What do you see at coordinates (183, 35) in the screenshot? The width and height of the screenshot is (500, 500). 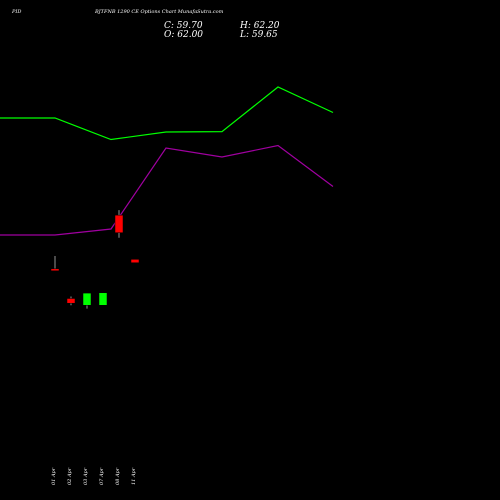 I see `open-value: O: 62.00` at bounding box center [183, 35].